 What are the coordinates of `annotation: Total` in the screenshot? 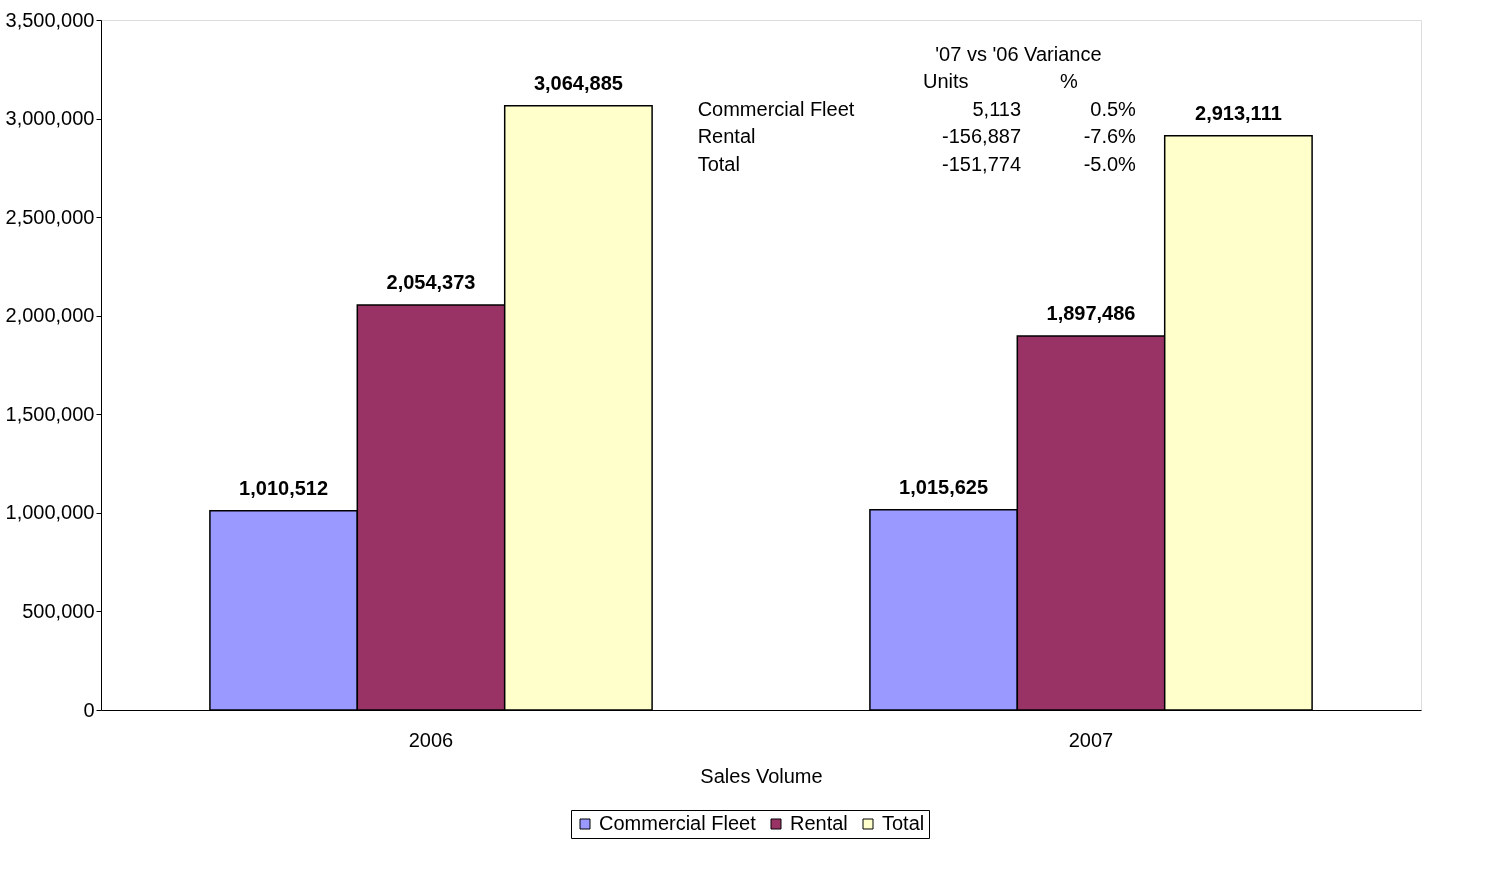 It's located at (718, 163).